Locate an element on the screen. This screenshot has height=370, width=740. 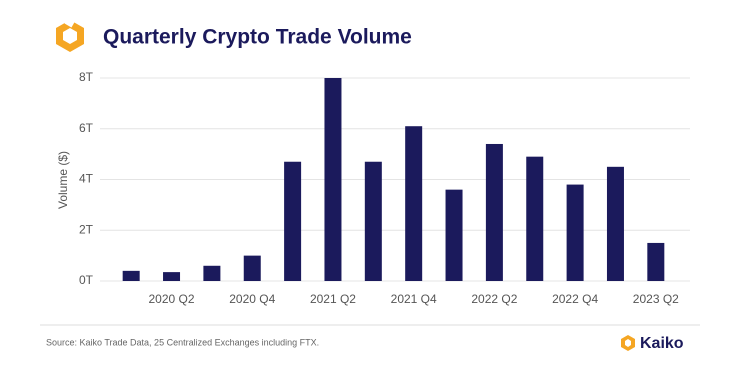
y-tick-label: 0T is located at coordinates (86, 280).